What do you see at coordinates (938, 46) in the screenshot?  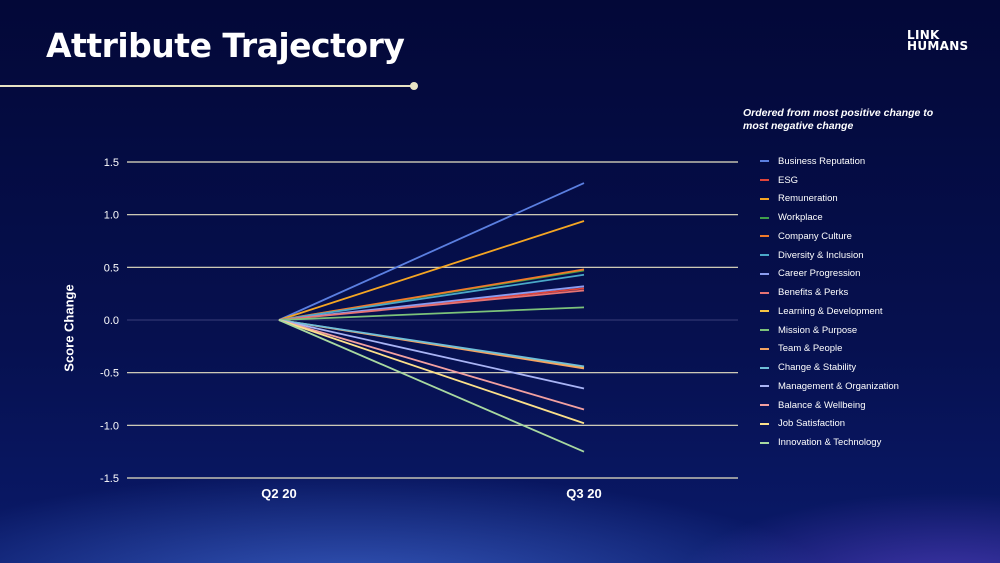 I see `logo-line-2: HUMANS` at bounding box center [938, 46].